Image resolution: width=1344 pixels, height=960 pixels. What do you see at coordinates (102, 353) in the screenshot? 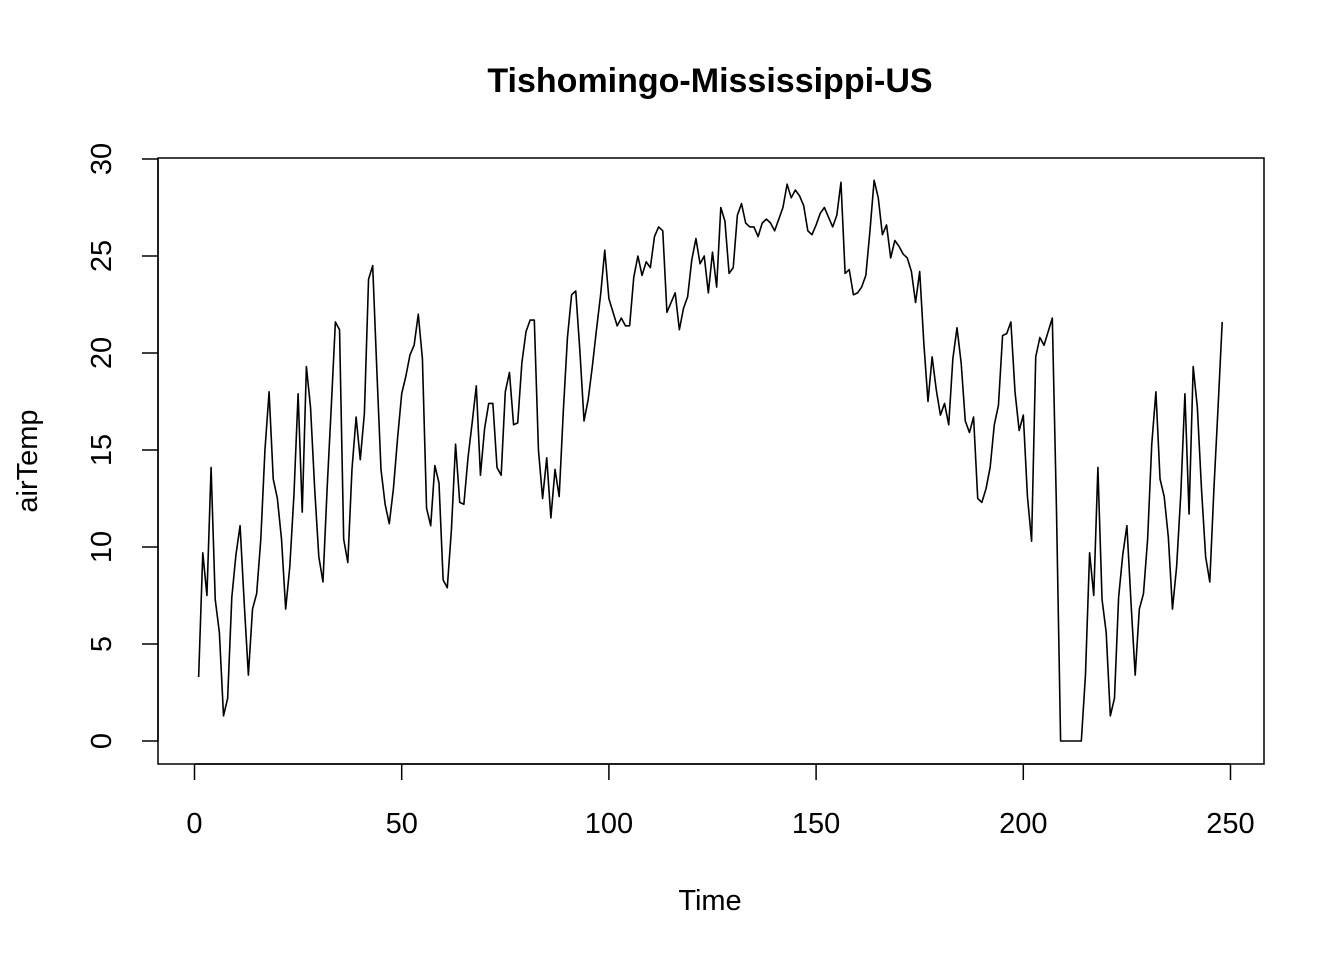
I see `y-tick-label: 20` at bounding box center [102, 353].